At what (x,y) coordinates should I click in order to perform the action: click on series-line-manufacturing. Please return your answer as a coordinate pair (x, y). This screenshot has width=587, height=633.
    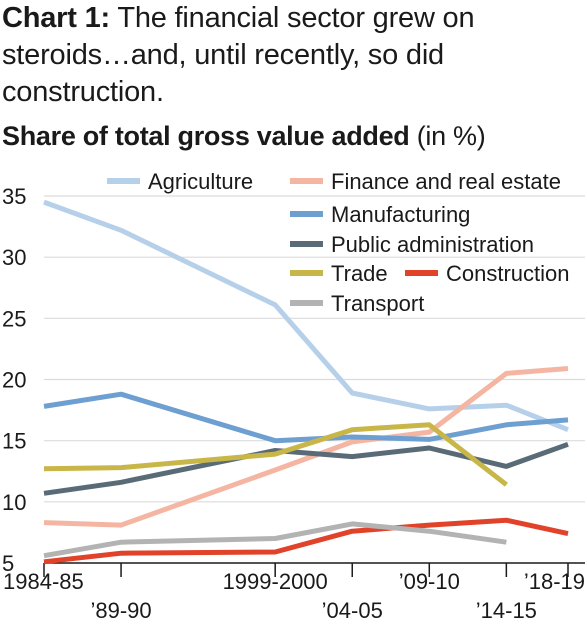
    Looking at the image, I should click on (306, 417).